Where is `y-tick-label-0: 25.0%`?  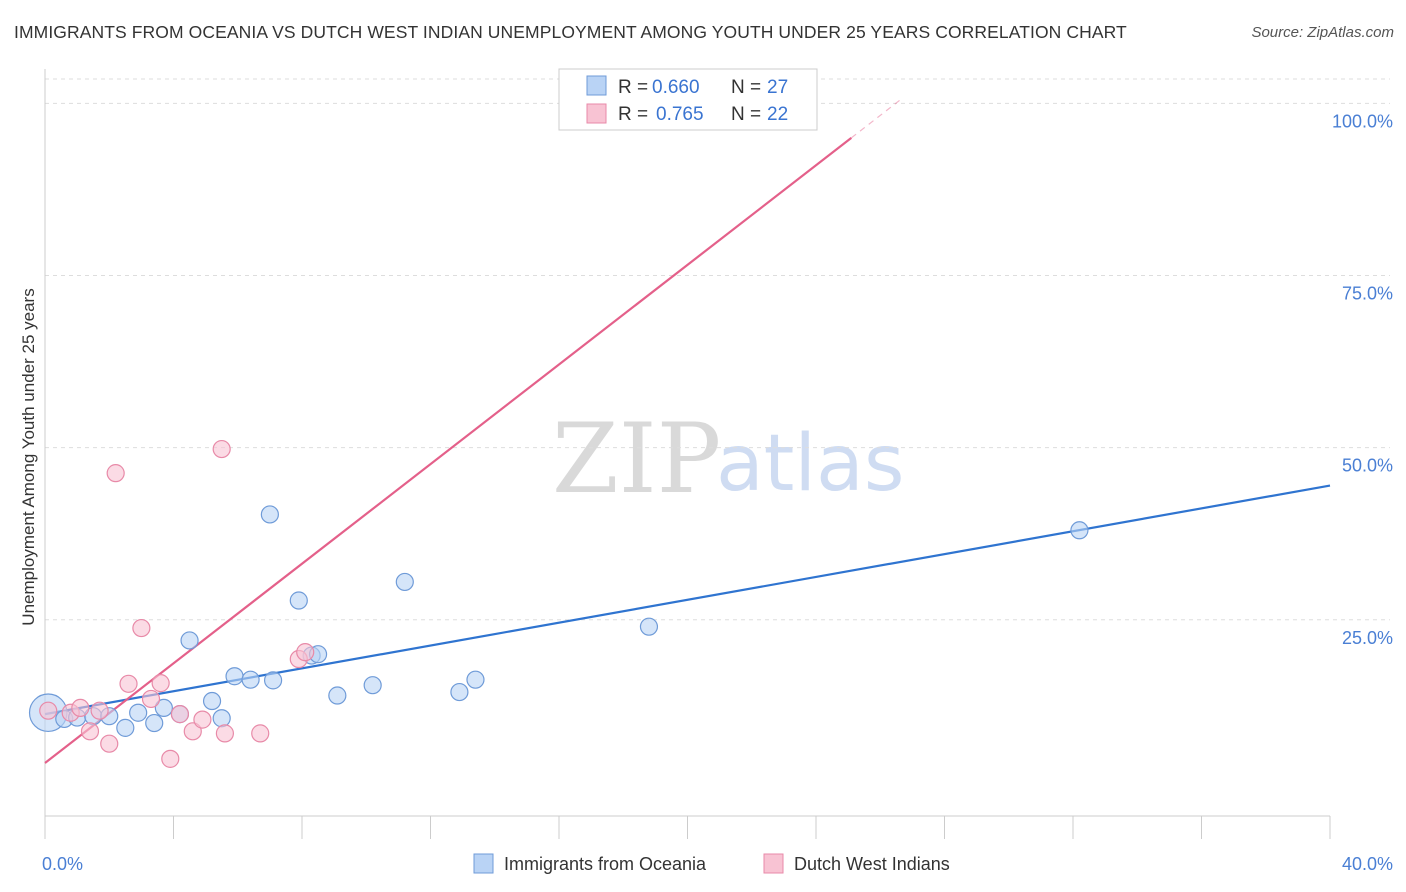 y-tick-label-0: 25.0% is located at coordinates (1367, 638).